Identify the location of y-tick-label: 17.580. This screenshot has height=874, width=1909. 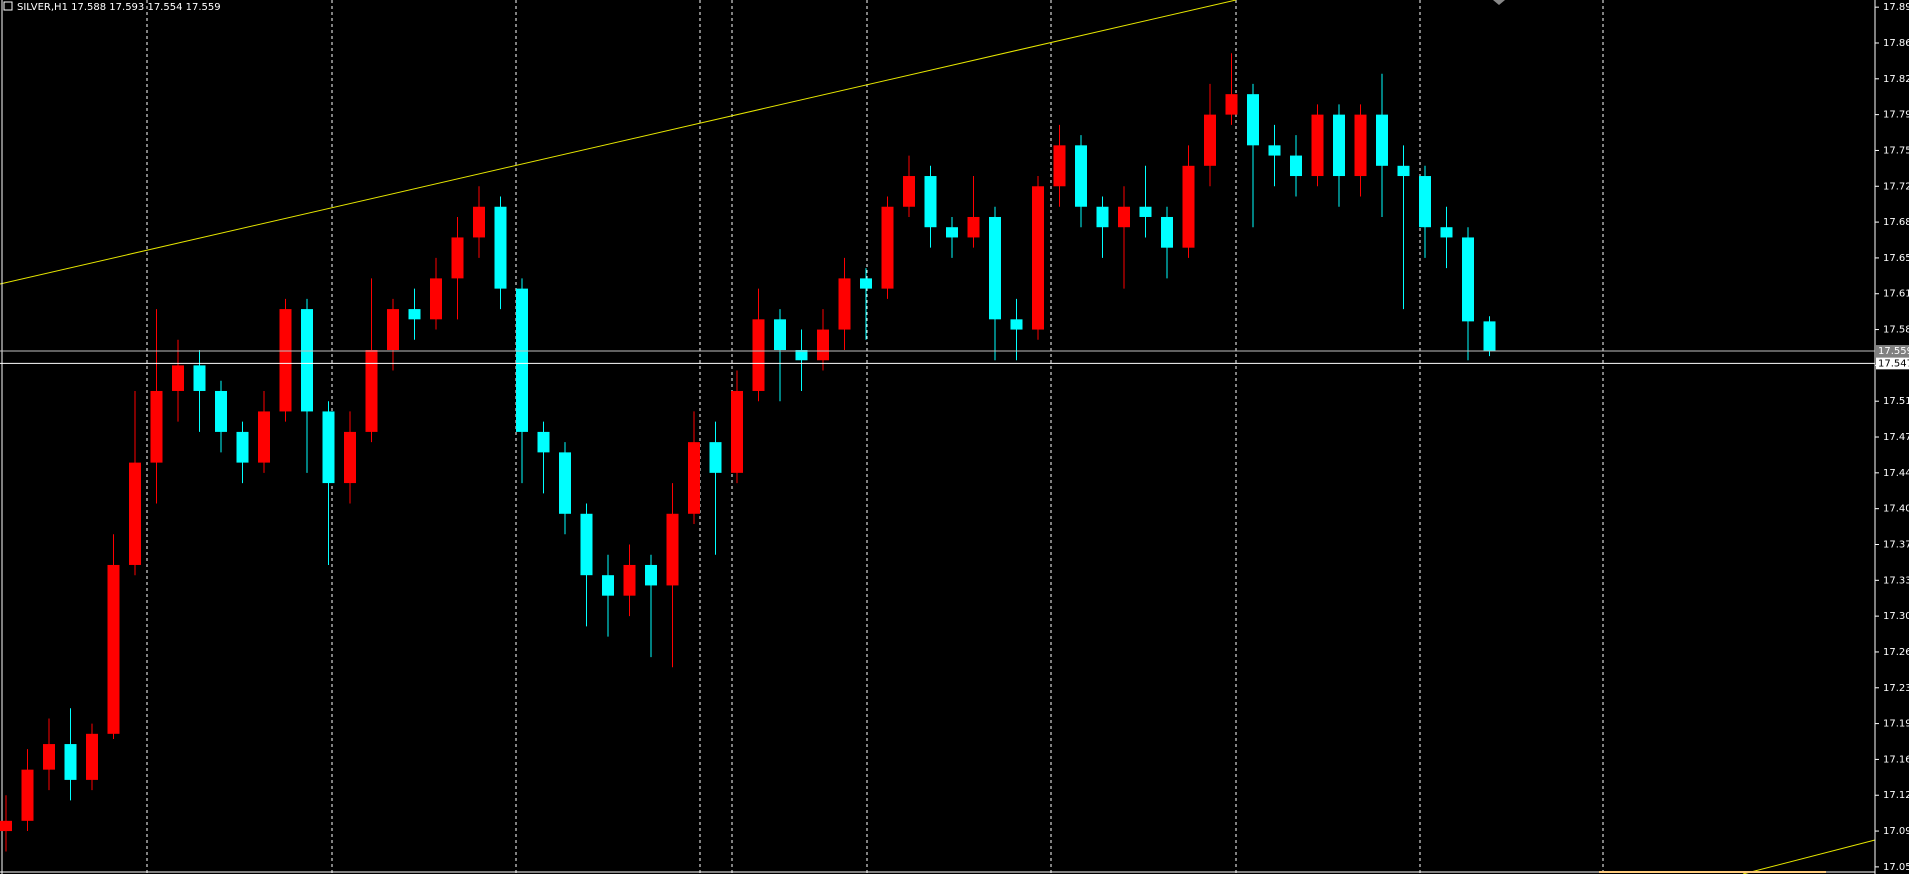
(1896, 330).